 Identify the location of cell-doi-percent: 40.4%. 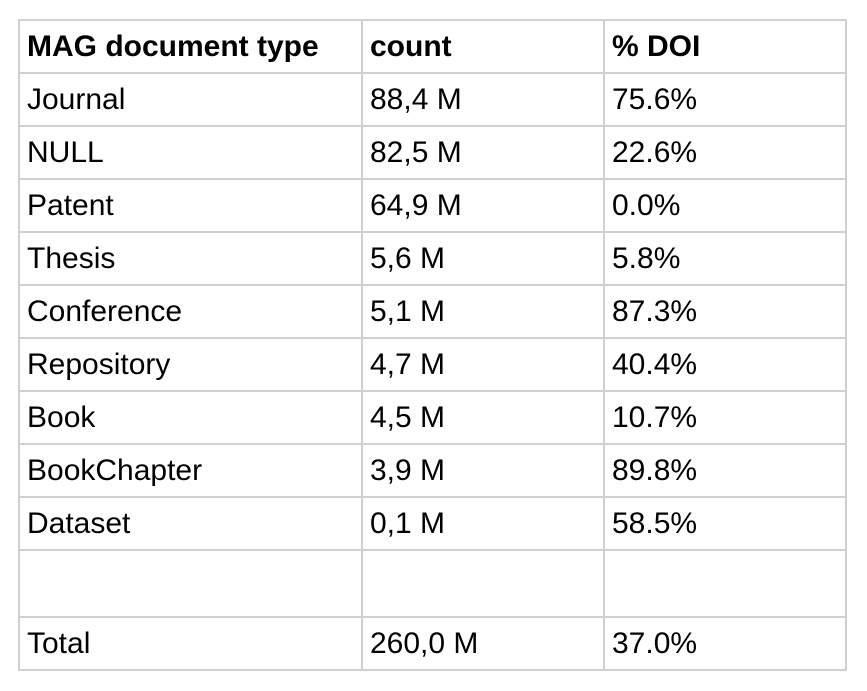
(725, 364).